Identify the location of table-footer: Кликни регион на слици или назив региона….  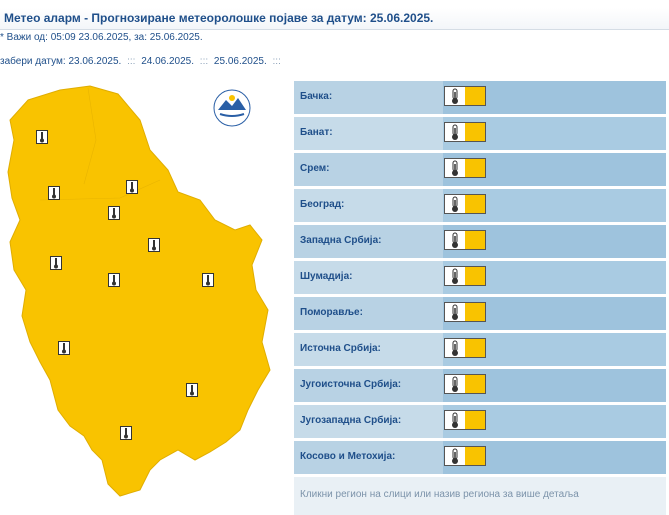
(480, 496).